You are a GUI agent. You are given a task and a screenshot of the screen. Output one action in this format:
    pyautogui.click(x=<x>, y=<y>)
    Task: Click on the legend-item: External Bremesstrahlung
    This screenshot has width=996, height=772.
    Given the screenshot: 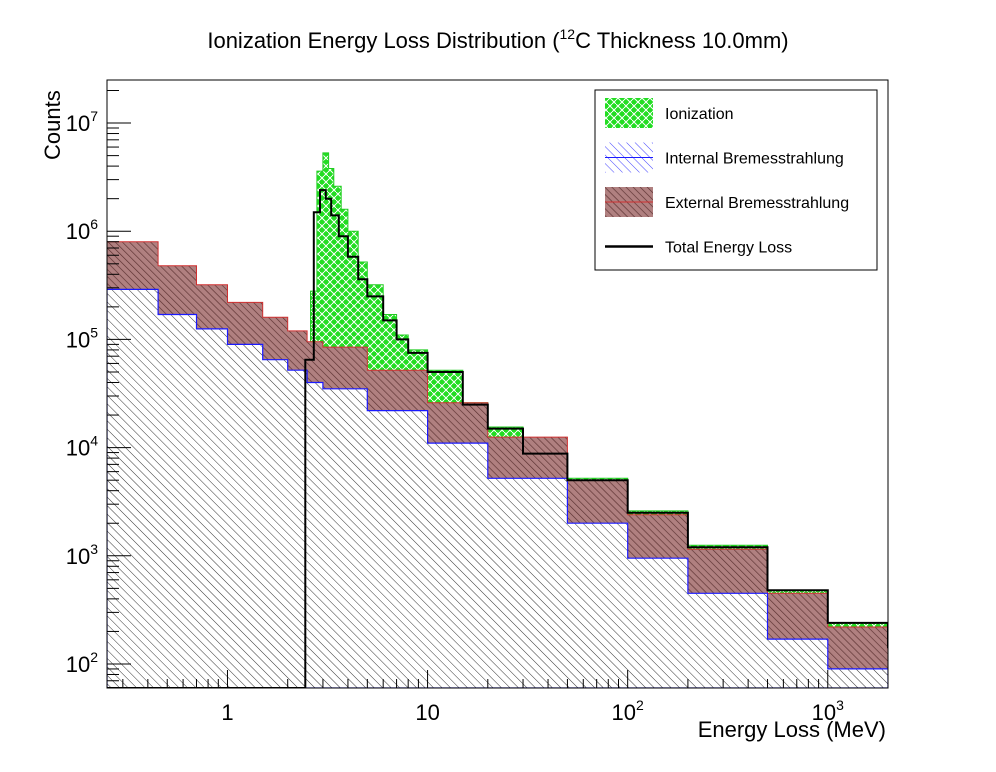 What is the action you would take?
    pyautogui.click(x=727, y=202)
    